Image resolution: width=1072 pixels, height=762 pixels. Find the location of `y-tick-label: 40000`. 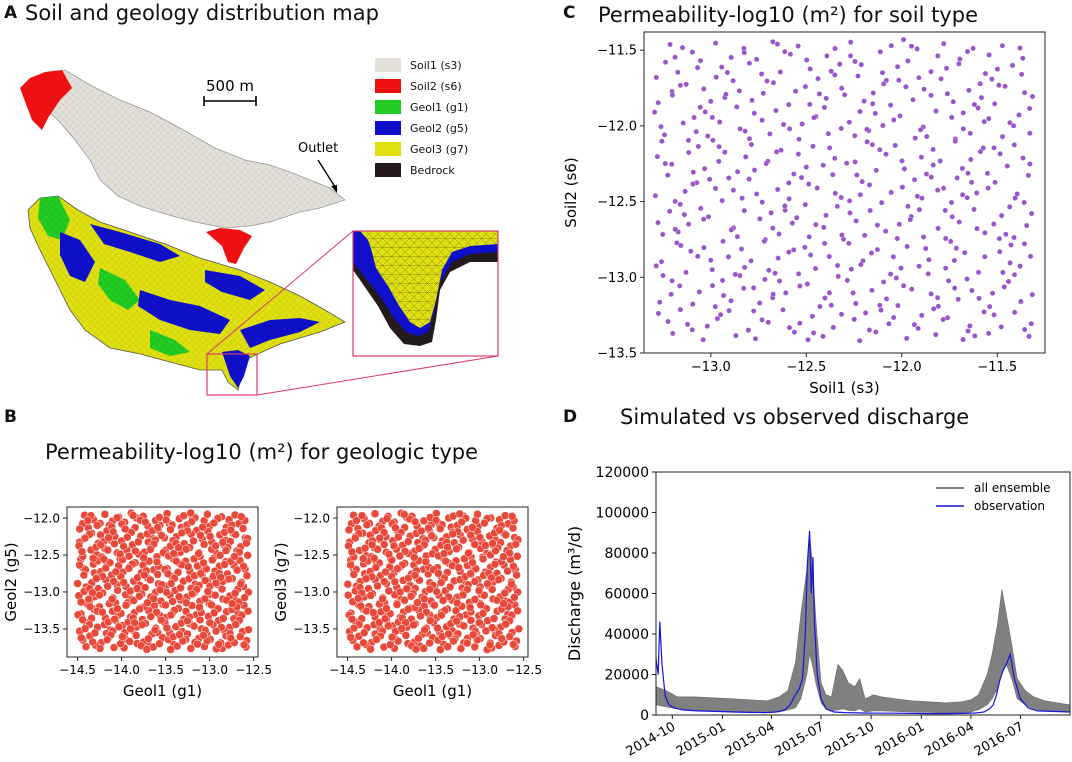

y-tick-label: 40000 is located at coordinates (626, 635).